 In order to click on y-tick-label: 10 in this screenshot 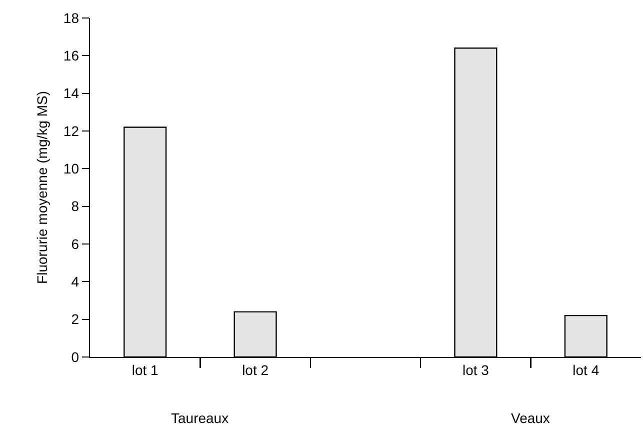, I will do `click(71, 168)`.